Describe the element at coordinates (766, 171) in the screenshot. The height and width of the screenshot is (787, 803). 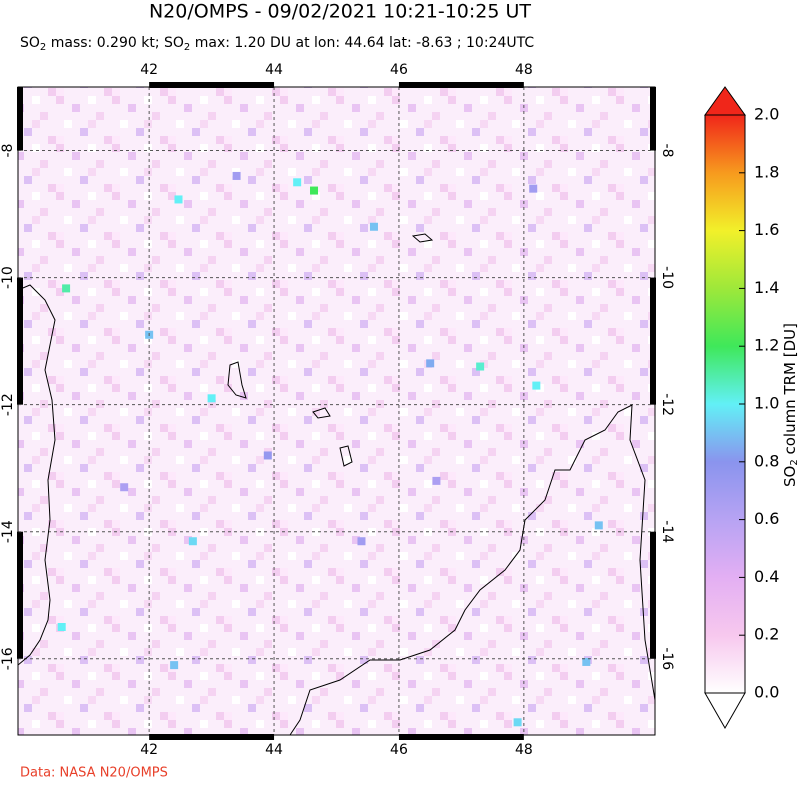
I see `colorbar-tick-label: 1.8` at that location.